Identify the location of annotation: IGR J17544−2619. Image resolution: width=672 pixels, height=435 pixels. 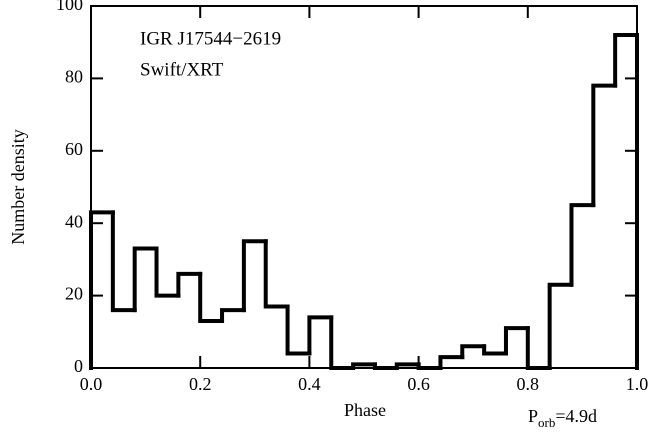
(210, 38).